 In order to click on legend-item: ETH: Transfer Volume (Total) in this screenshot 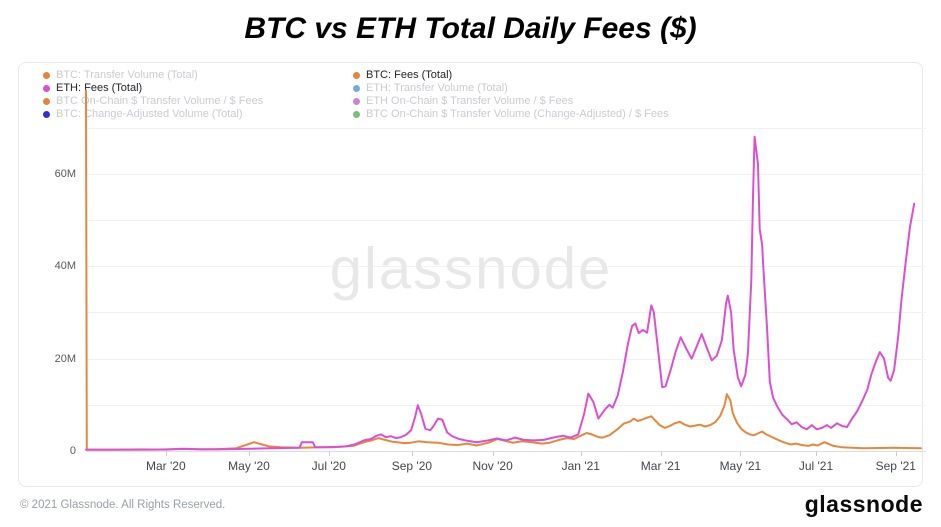, I will do `click(511, 88)`.